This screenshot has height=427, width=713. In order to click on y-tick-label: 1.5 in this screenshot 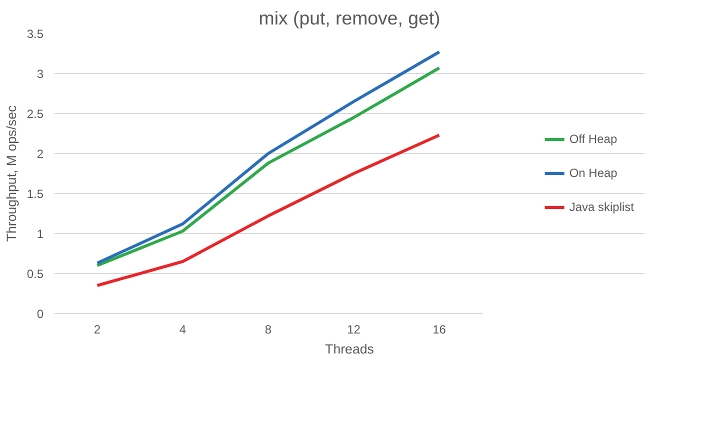, I will do `click(35, 194)`.